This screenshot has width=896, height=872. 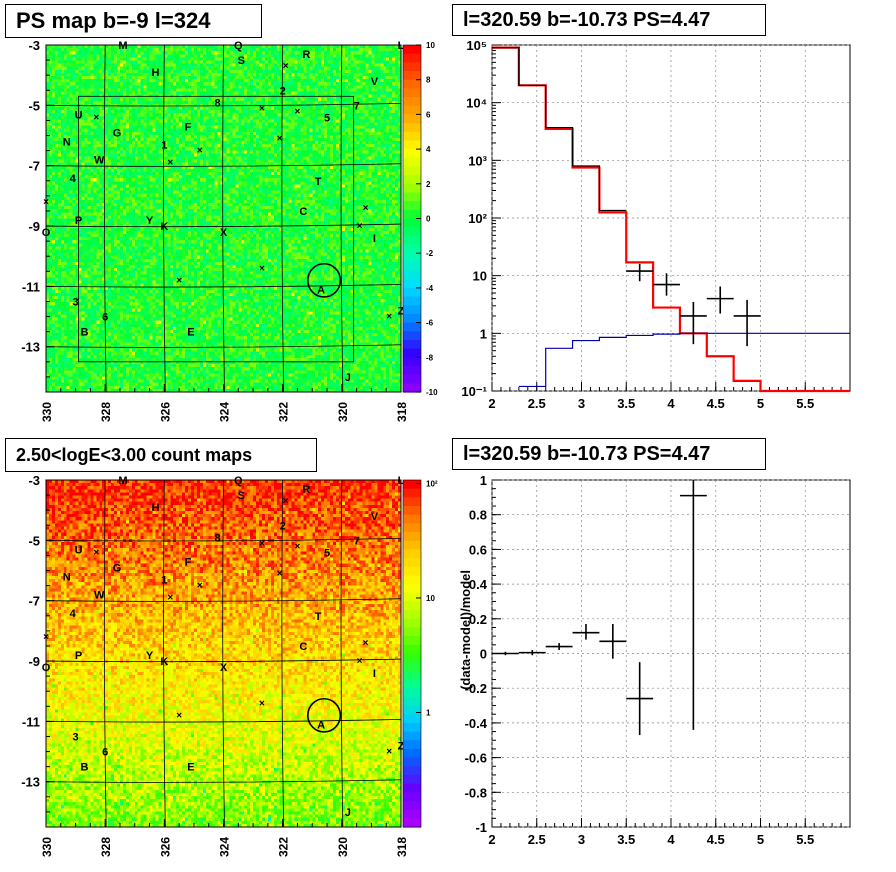 I want to click on roi-boundary, so click(x=216, y=229).